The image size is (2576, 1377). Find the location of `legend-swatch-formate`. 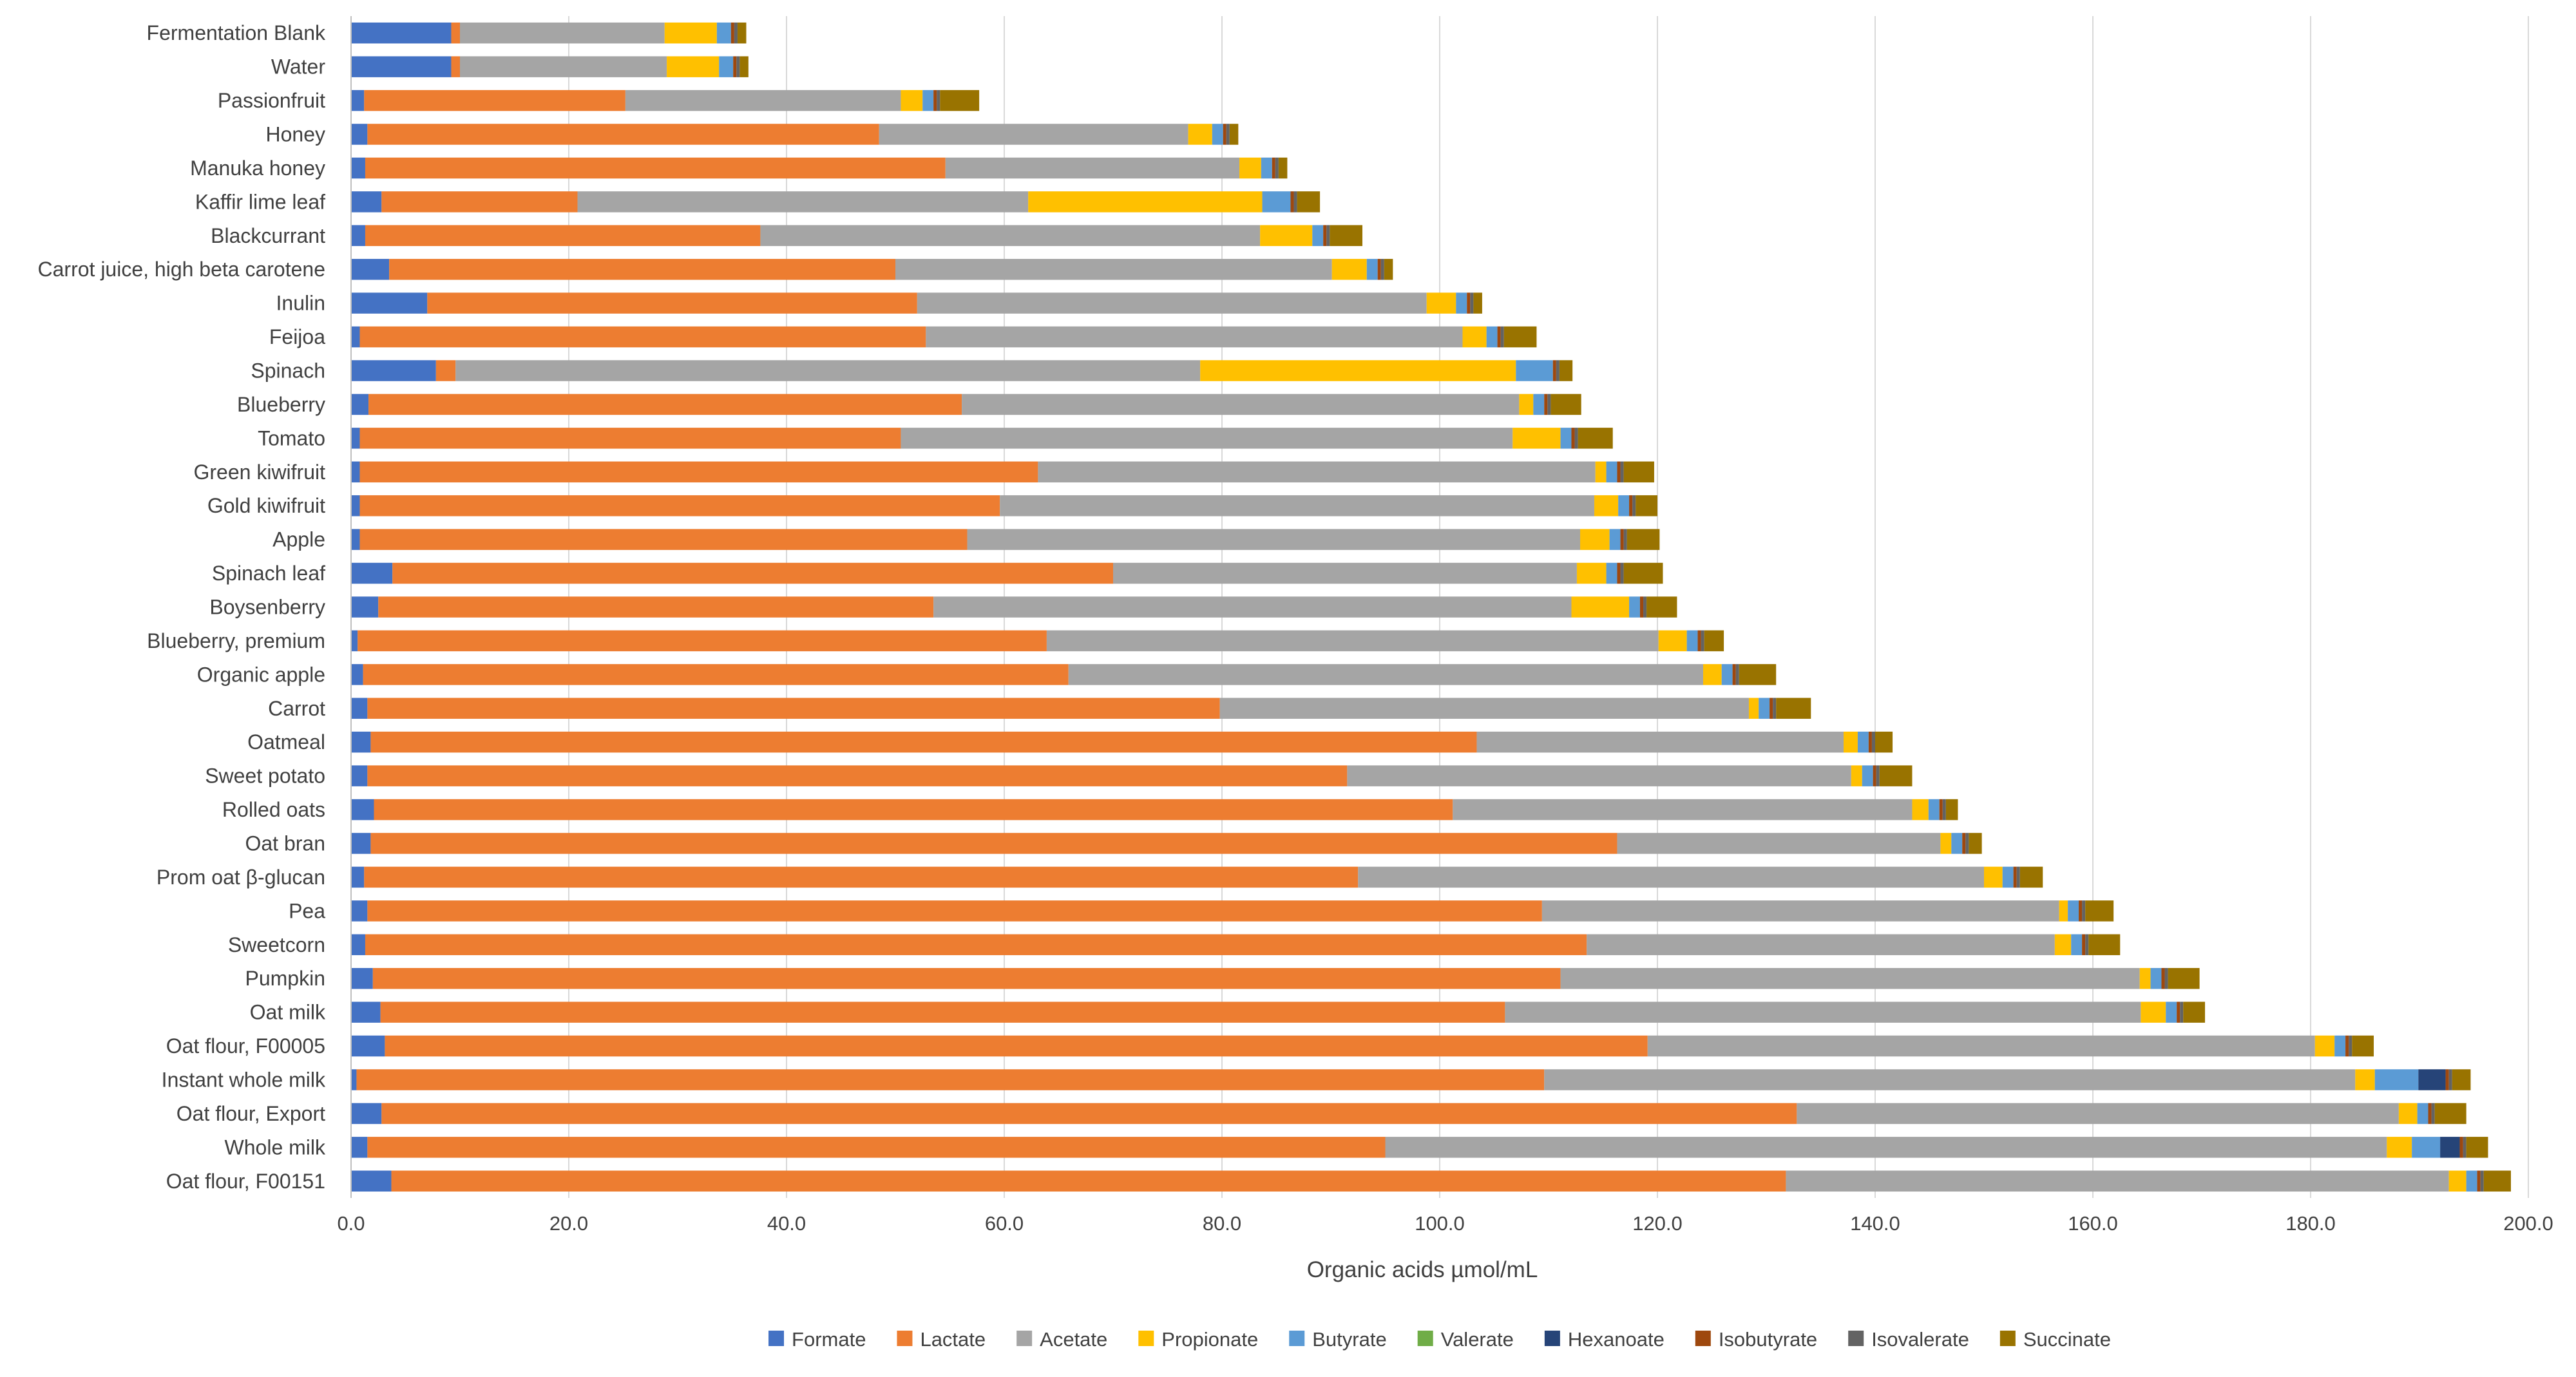

legend-swatch-formate is located at coordinates (776, 1339).